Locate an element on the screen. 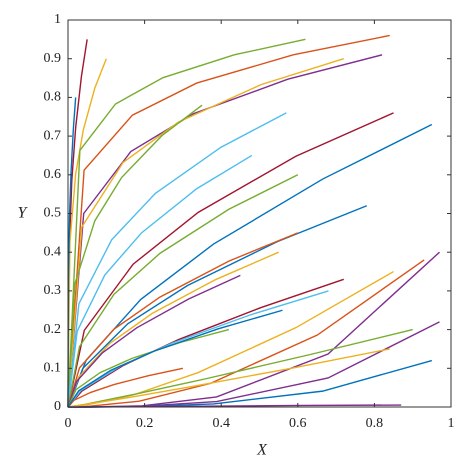  y-tick-label: 0.5 is located at coordinates (53, 213).